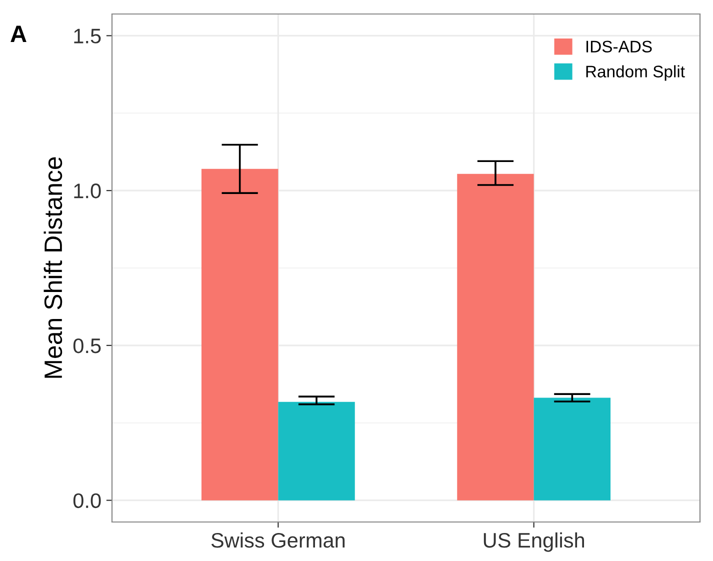 The width and height of the screenshot is (713, 561). Describe the element at coordinates (87, 36) in the screenshot. I see `y-tick-label: 1.5` at that location.